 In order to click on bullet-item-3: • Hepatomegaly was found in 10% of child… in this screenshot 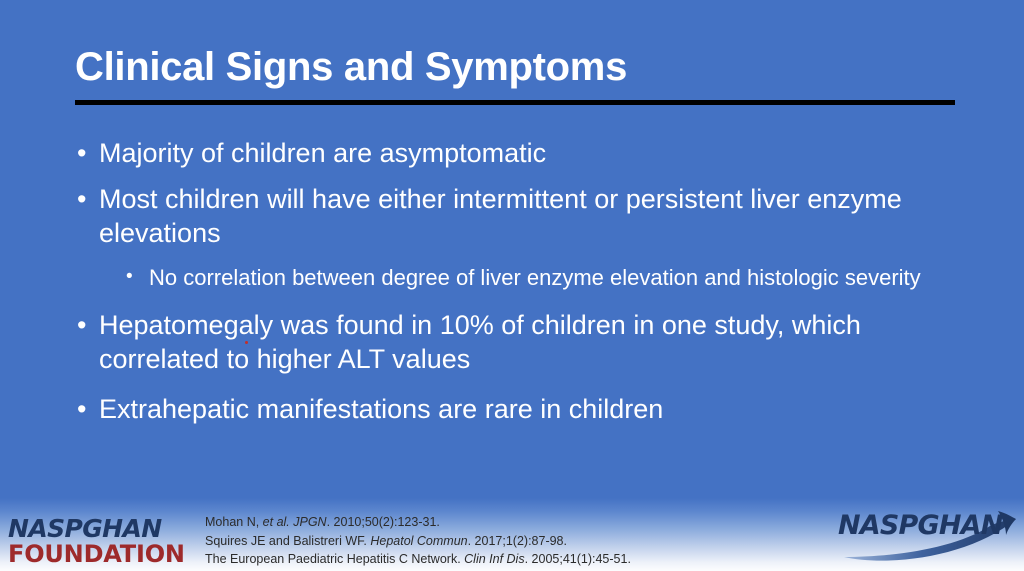, I will do `click(517, 342)`.